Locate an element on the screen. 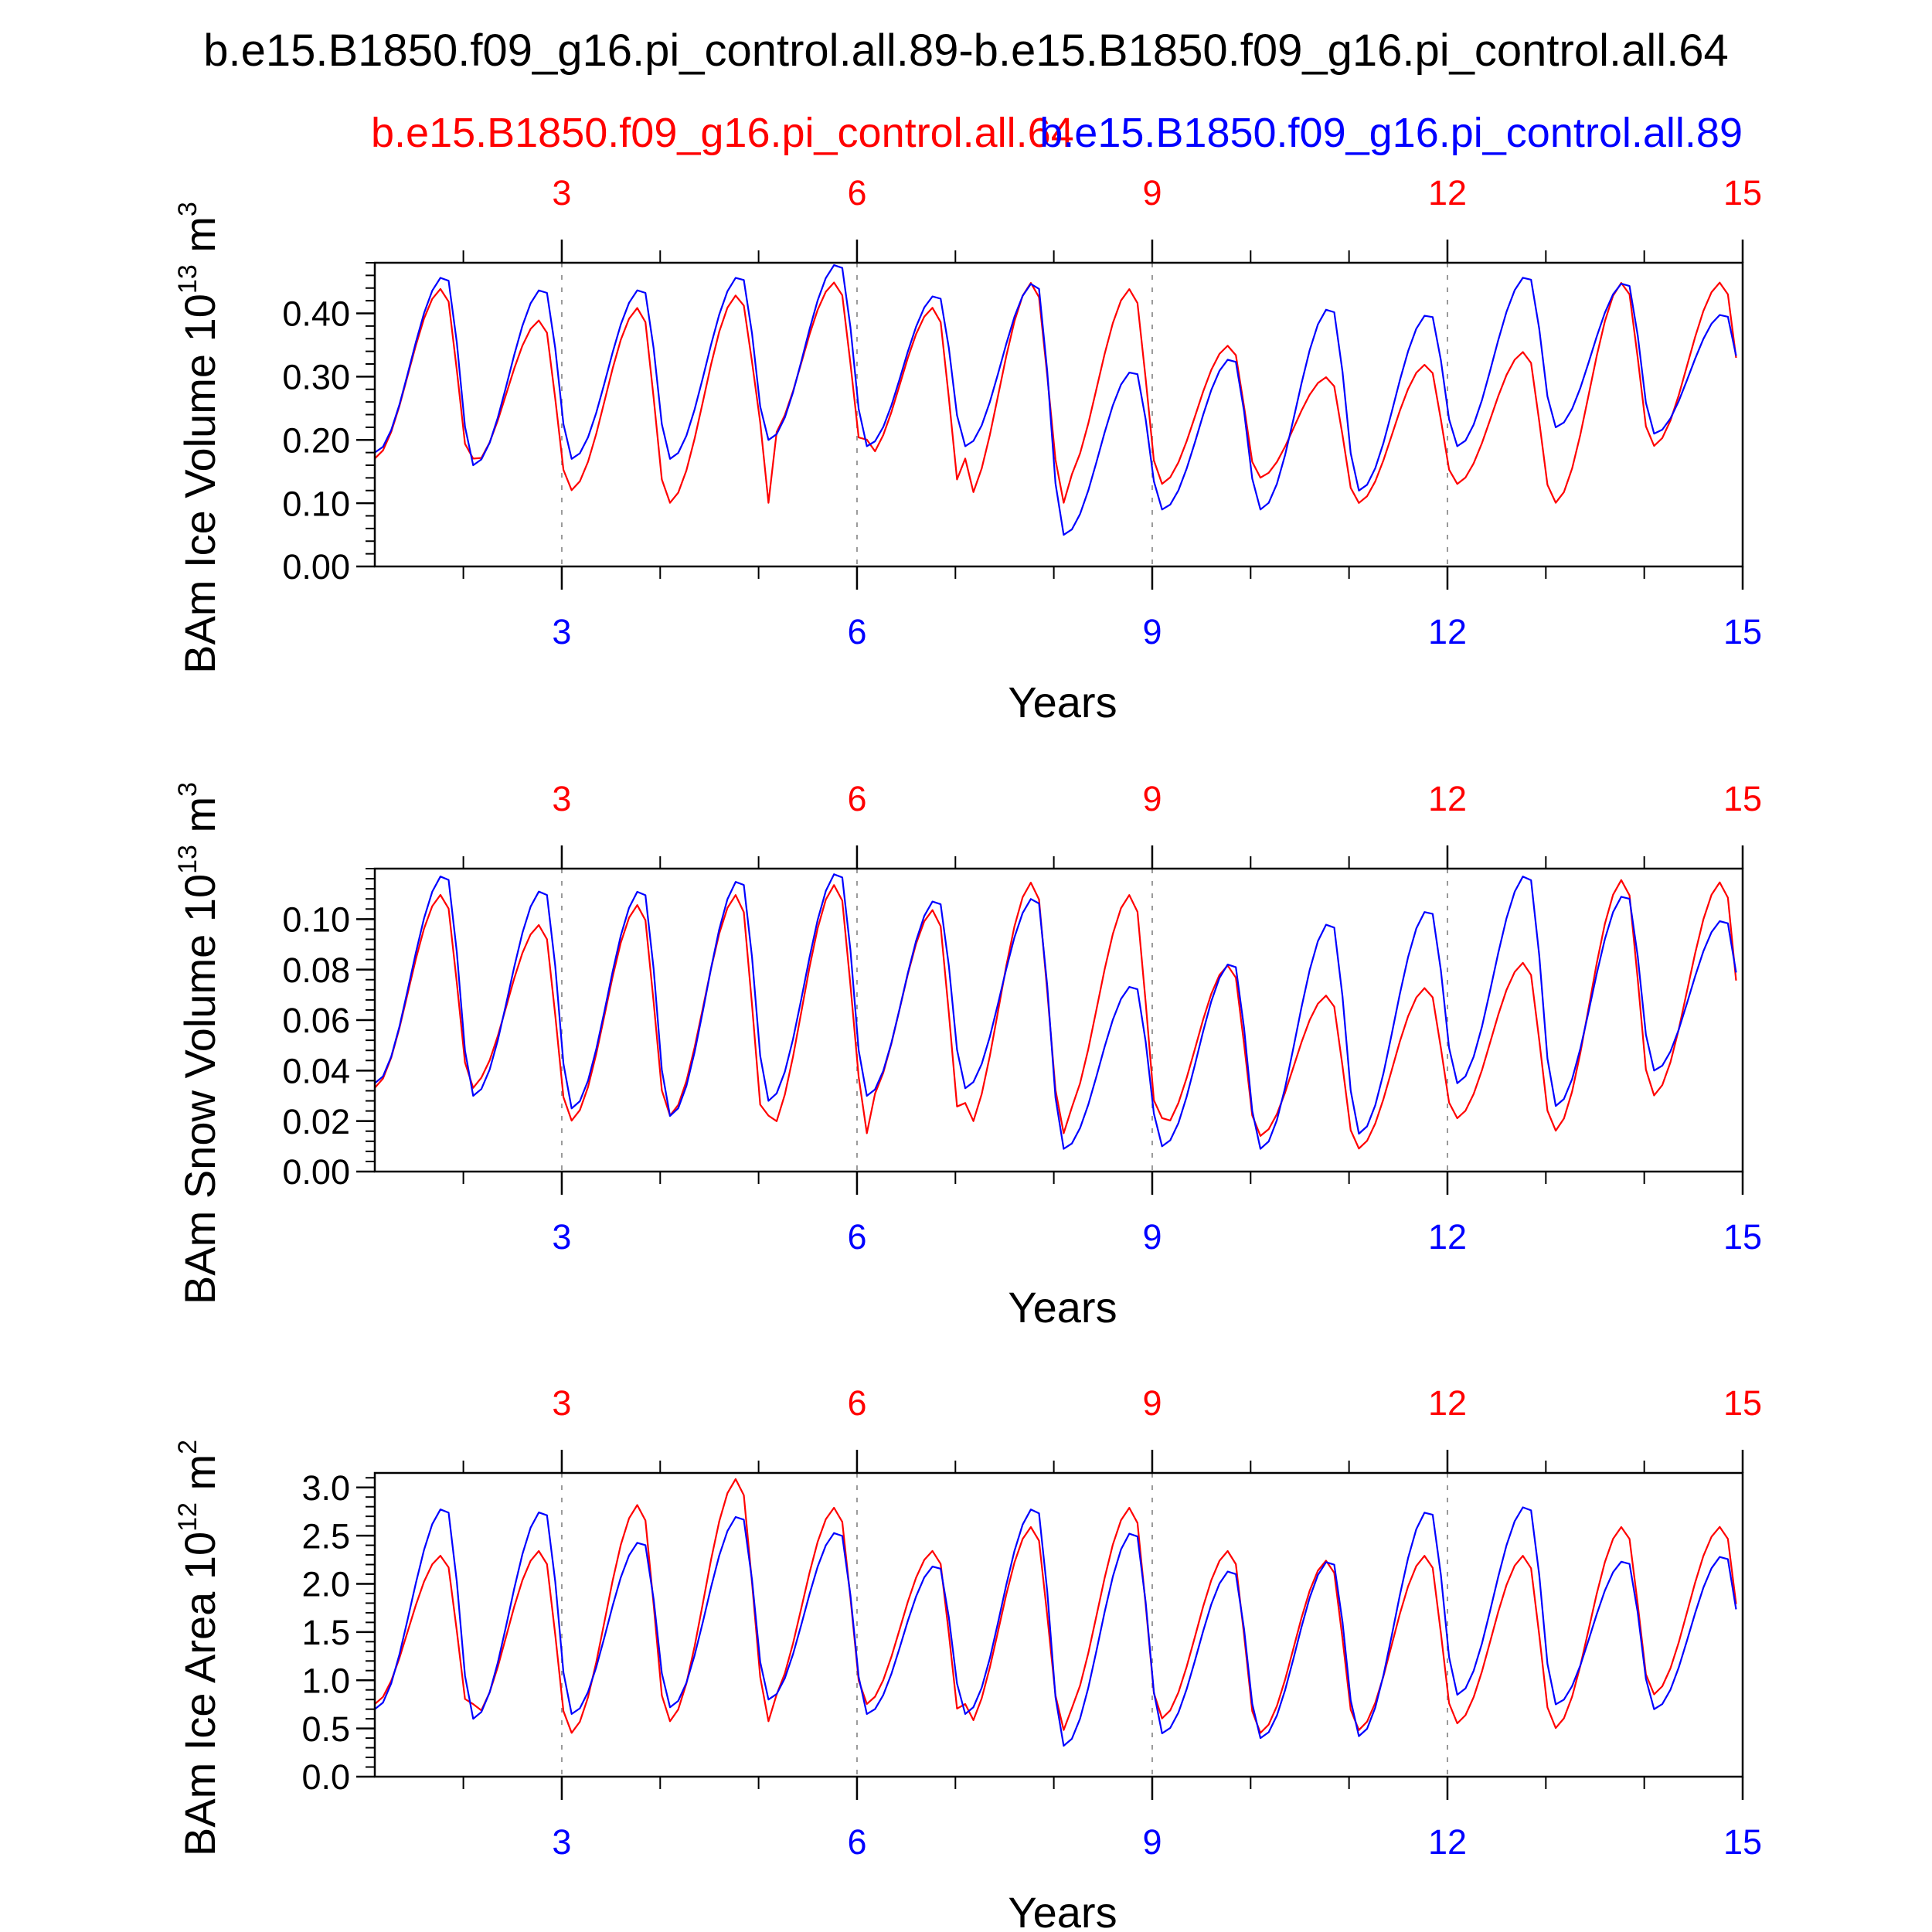 This screenshot has height=1932, width=1932. y-tick-label: 3.0 is located at coordinates (326, 1488).